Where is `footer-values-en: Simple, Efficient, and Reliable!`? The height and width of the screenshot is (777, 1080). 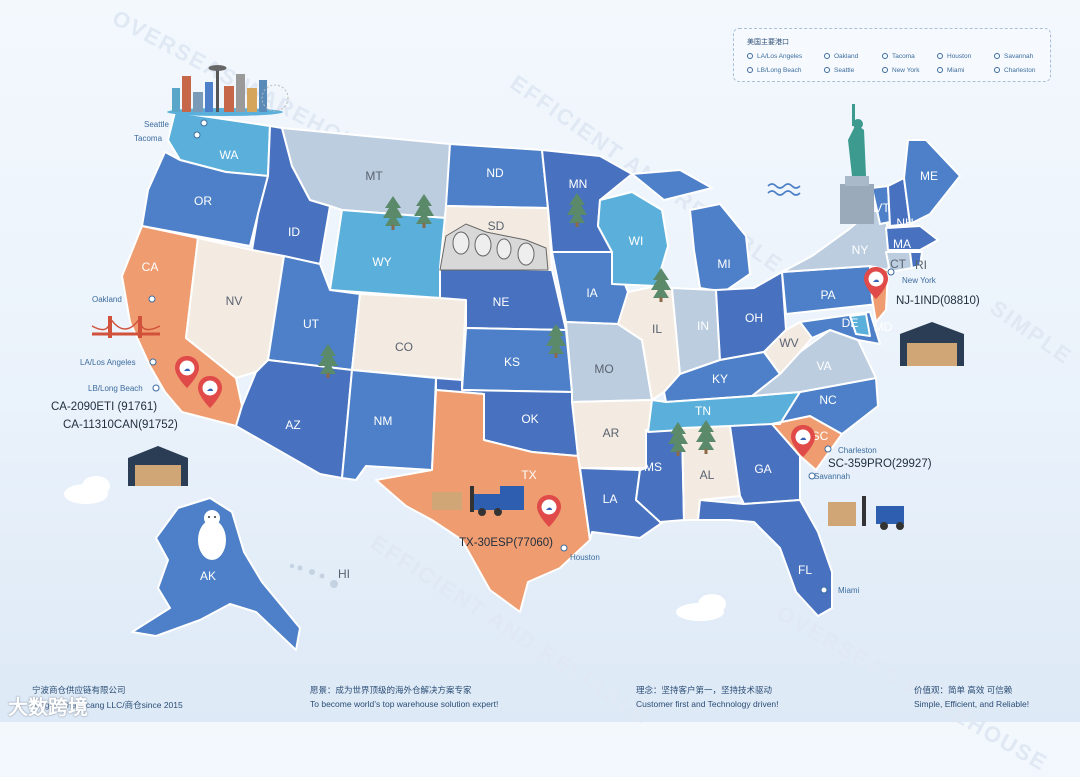 footer-values-en: Simple, Efficient, and Reliable! is located at coordinates (972, 704).